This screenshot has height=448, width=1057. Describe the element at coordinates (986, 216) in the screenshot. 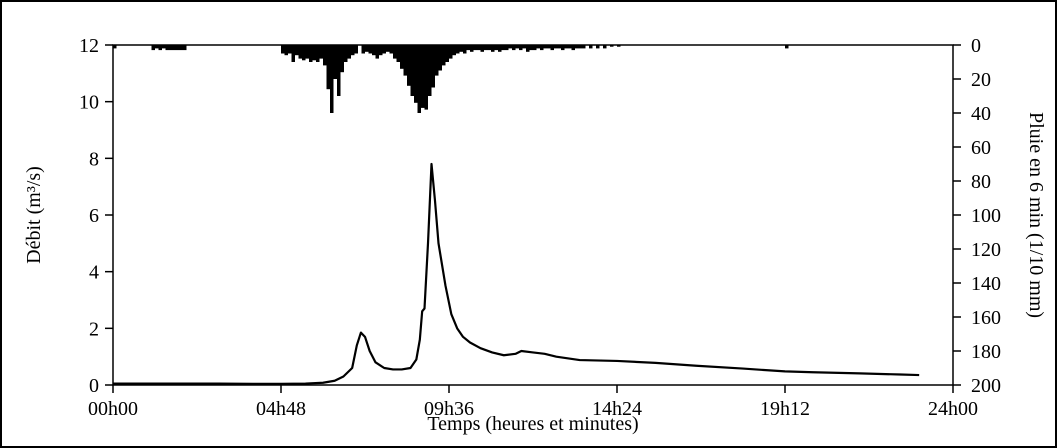

I see `y2-tick-label: 100` at that location.